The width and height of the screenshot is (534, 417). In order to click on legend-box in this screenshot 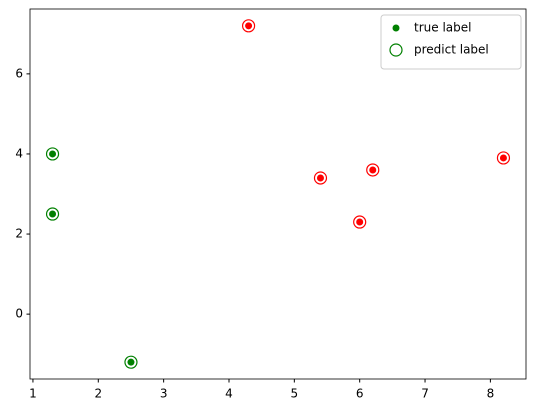, I will do `click(451, 42)`.